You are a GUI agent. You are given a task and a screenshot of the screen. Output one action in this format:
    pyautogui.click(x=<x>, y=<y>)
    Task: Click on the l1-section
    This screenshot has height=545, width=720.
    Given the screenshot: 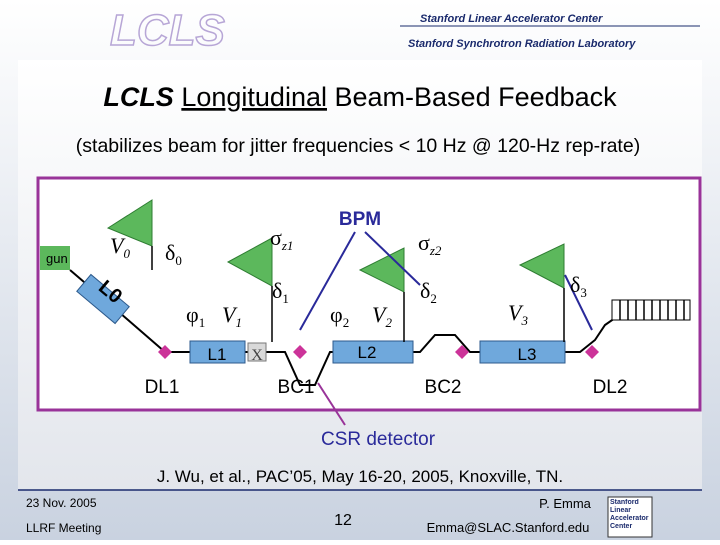 What is the action you would take?
    pyautogui.click(x=217, y=352)
    